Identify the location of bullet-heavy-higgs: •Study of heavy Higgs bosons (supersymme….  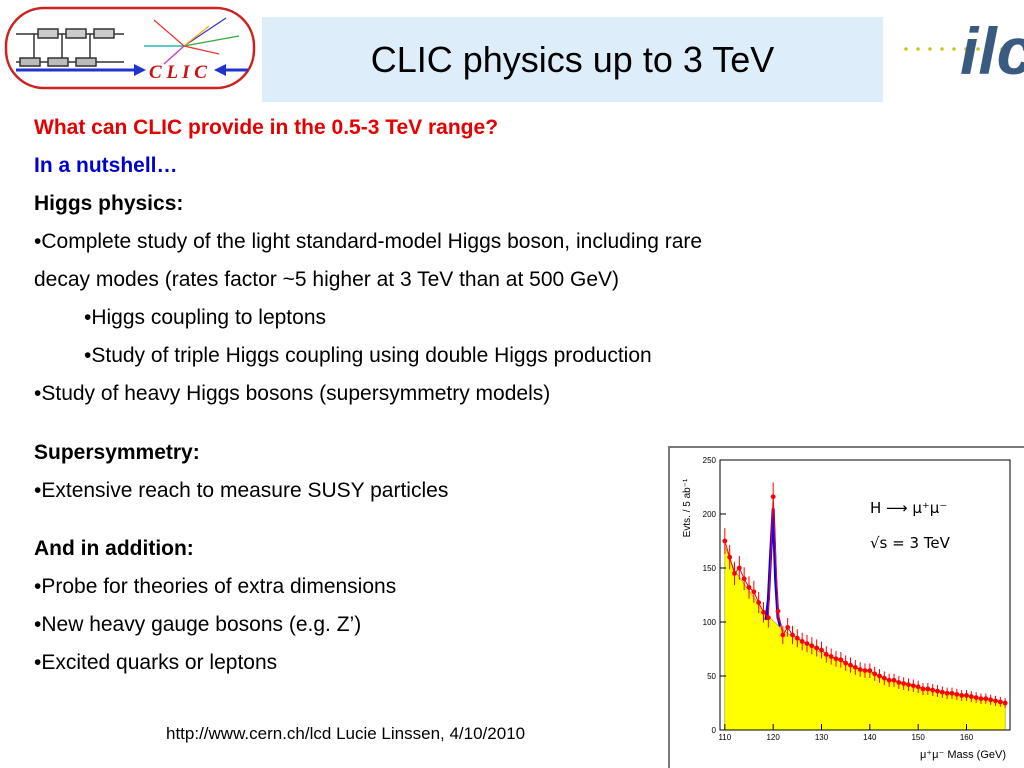
(292, 393).